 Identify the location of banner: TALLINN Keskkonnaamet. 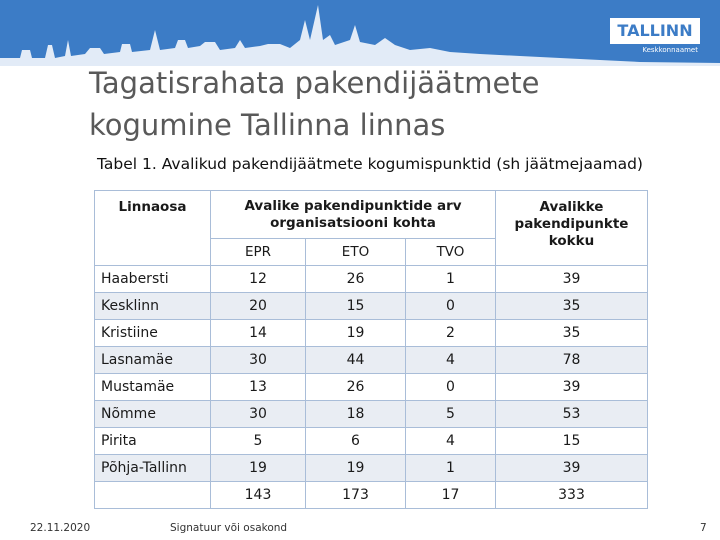
(360, 33).